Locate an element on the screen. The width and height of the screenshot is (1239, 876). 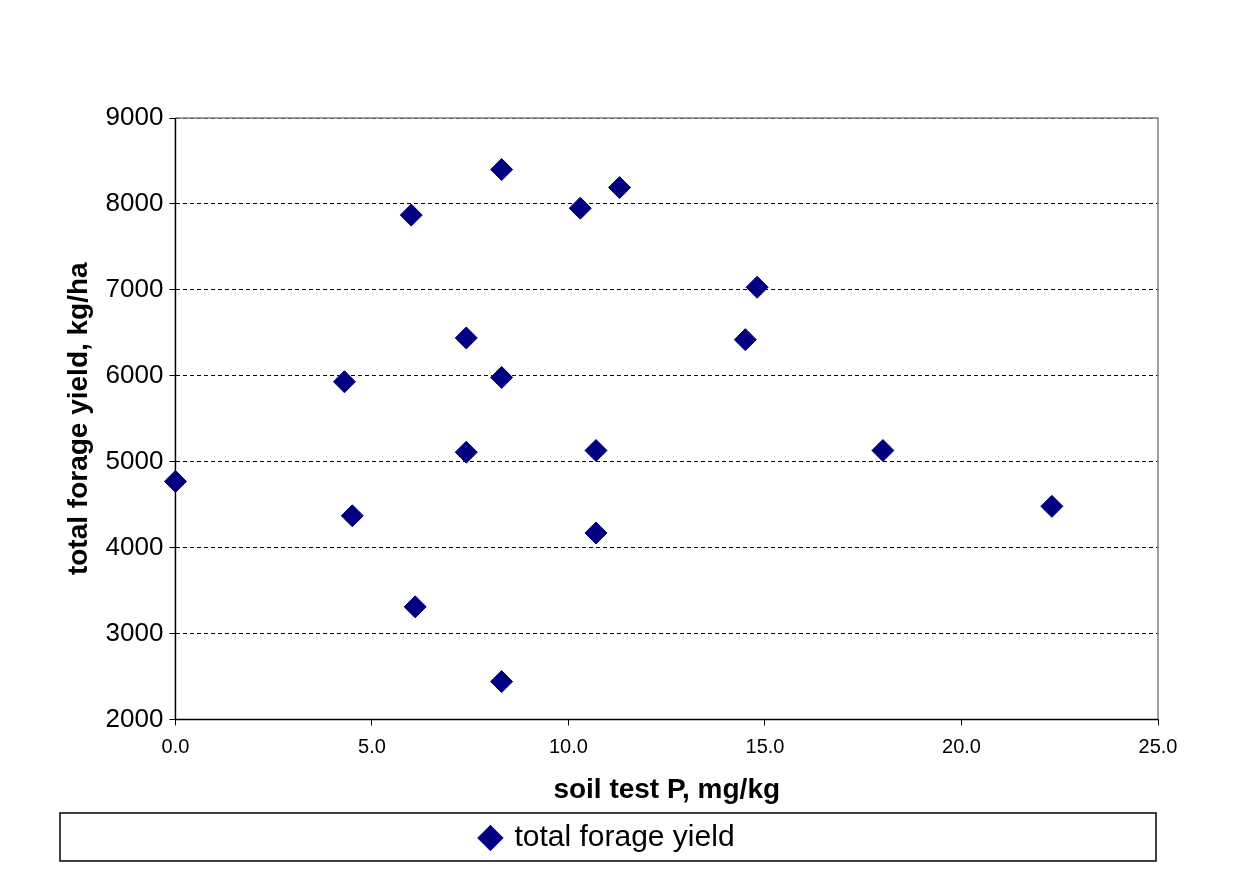
y-tick-label: 8000 is located at coordinates (134, 202).